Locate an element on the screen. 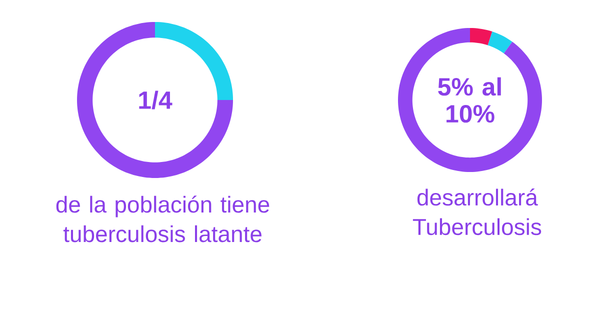 This screenshot has height=324, width=598. text: 5% al 10% is located at coordinates (469, 100).